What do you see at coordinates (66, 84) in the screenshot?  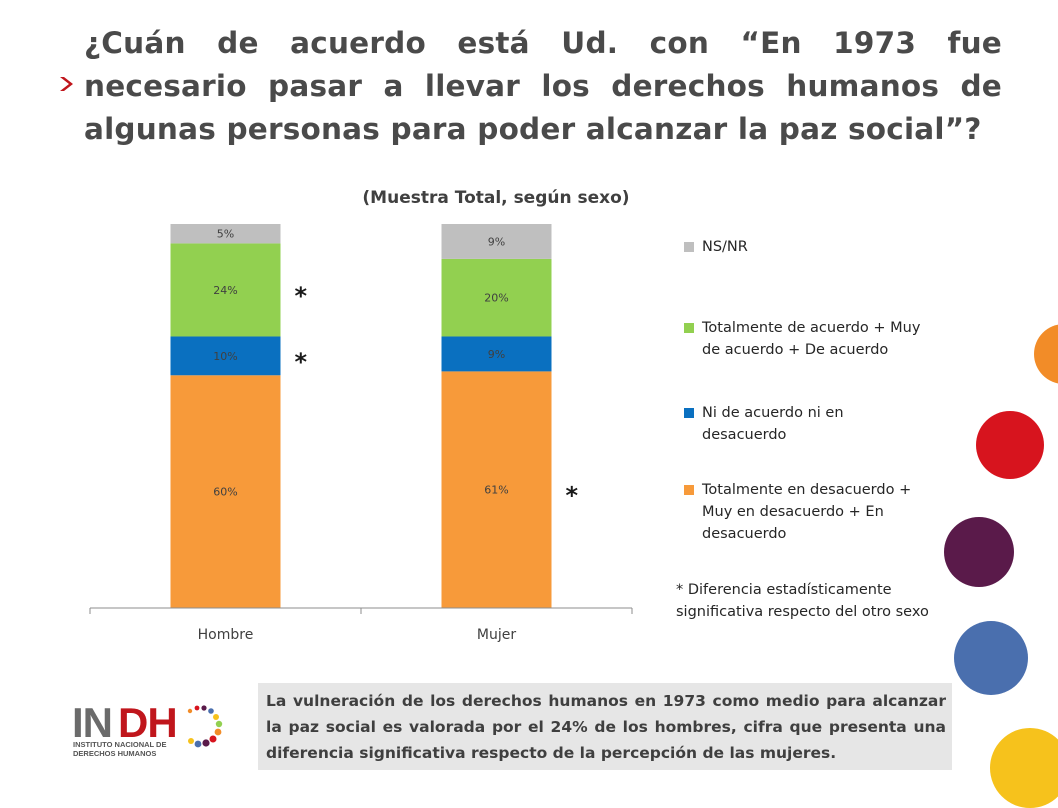 I see `chevron-right-icon` at bounding box center [66, 84].